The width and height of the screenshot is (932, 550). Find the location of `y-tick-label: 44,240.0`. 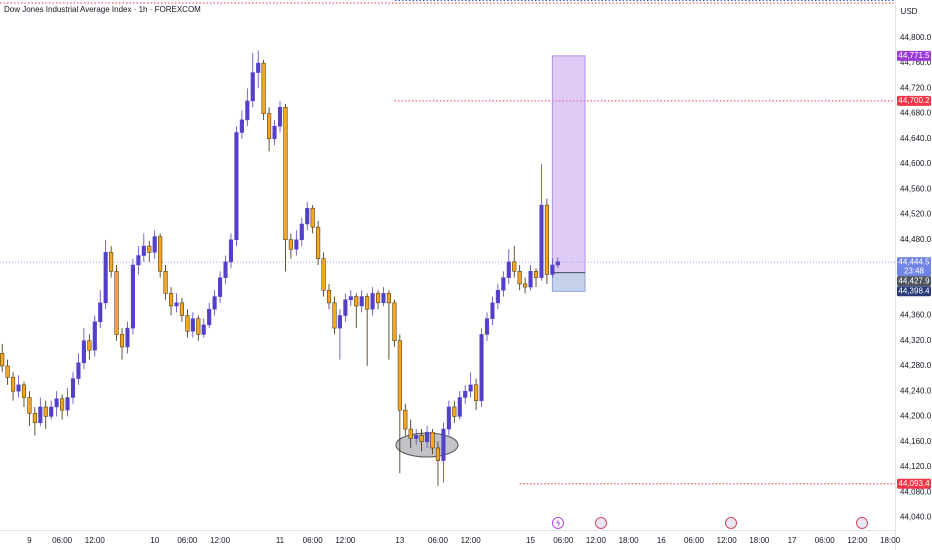

y-tick-label: 44,240.0 is located at coordinates (916, 390).